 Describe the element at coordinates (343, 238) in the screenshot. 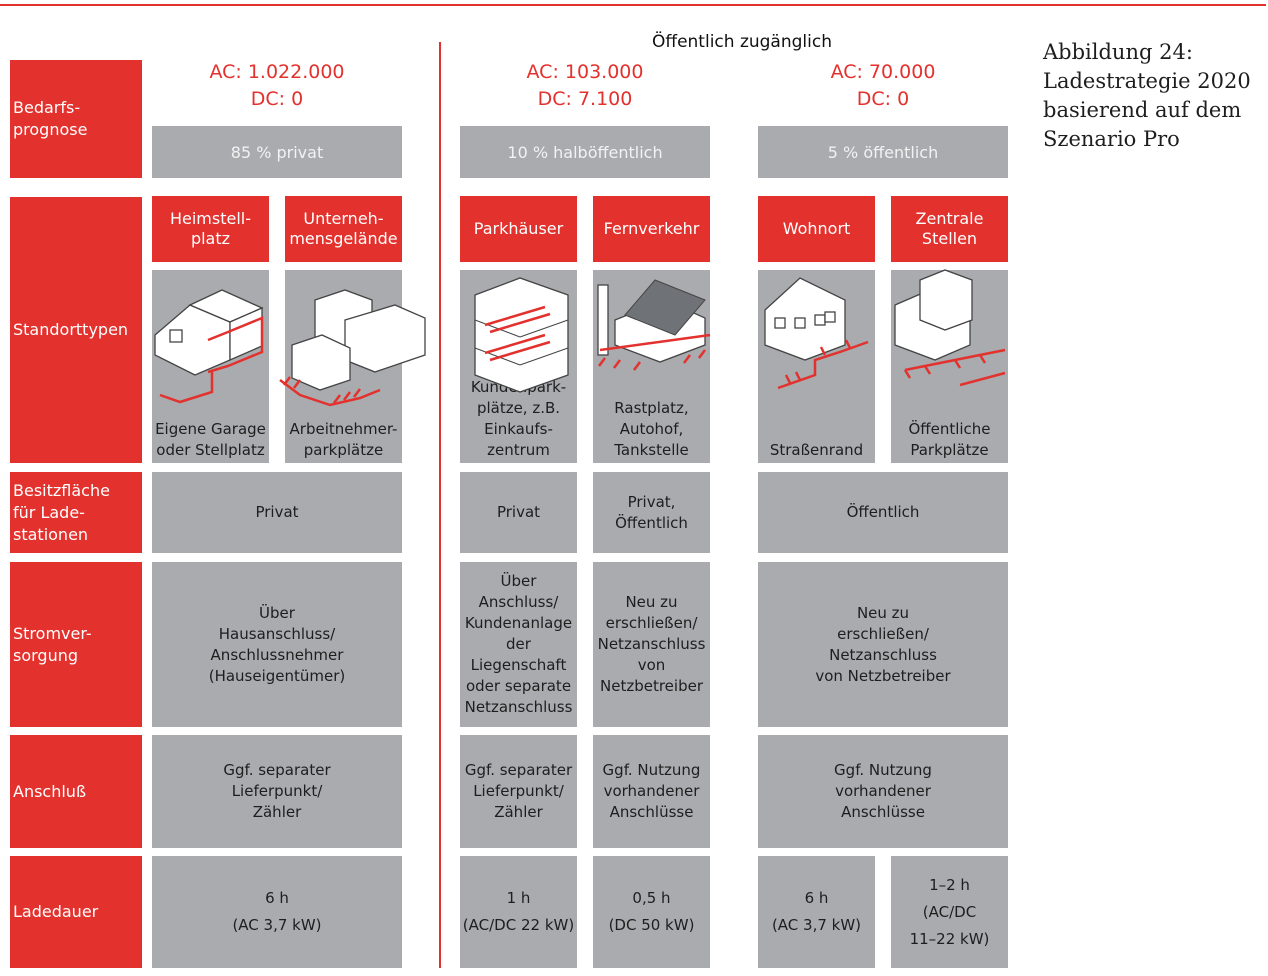

I see `site-type-name: mensgelände` at that location.